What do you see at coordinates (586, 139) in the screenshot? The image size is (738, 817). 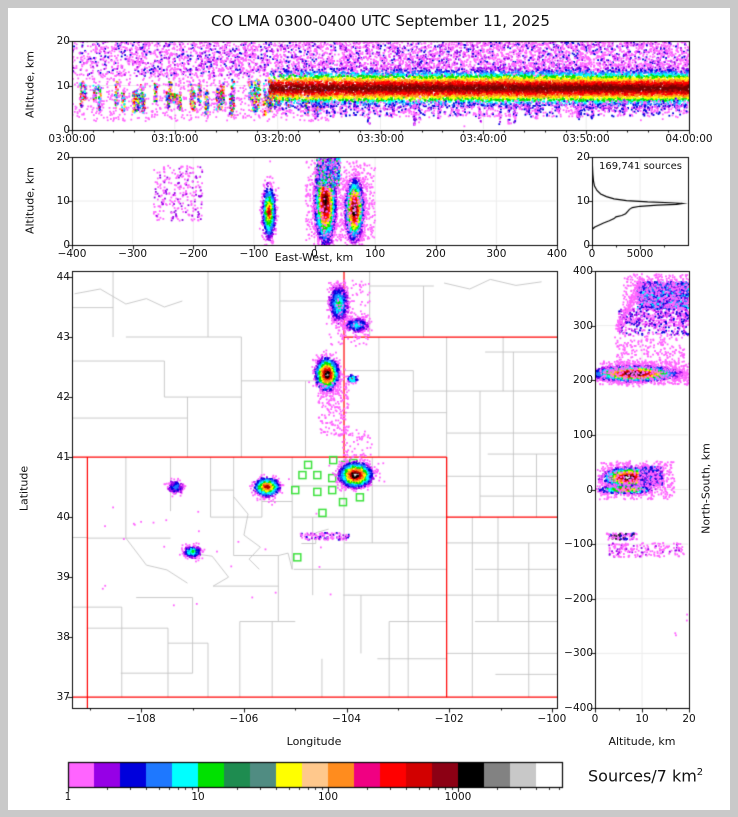 I see `tick-label: 03:50:00` at bounding box center [586, 139].